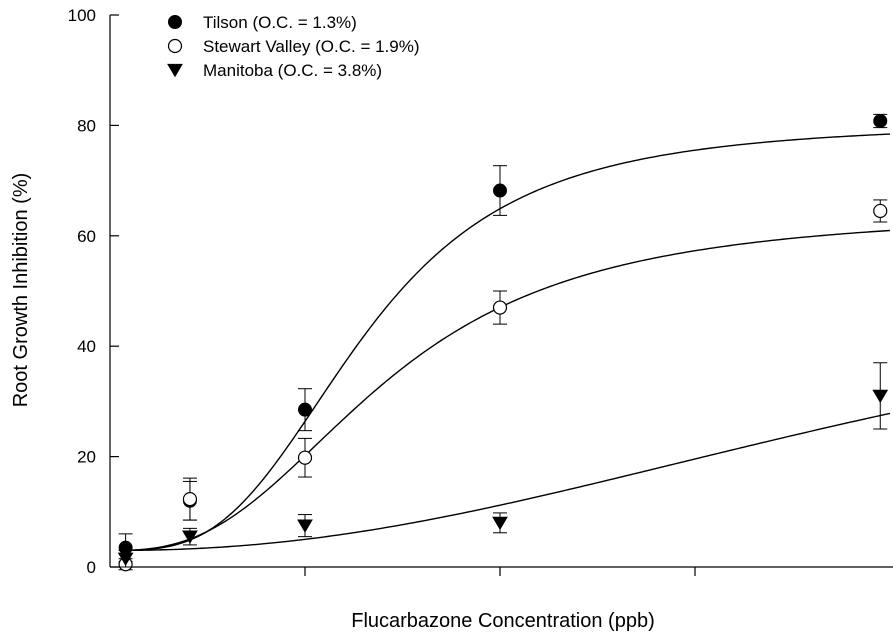 Image resolution: width=893 pixels, height=636 pixels. I want to click on y-tick-label: 100, so click(82, 15).